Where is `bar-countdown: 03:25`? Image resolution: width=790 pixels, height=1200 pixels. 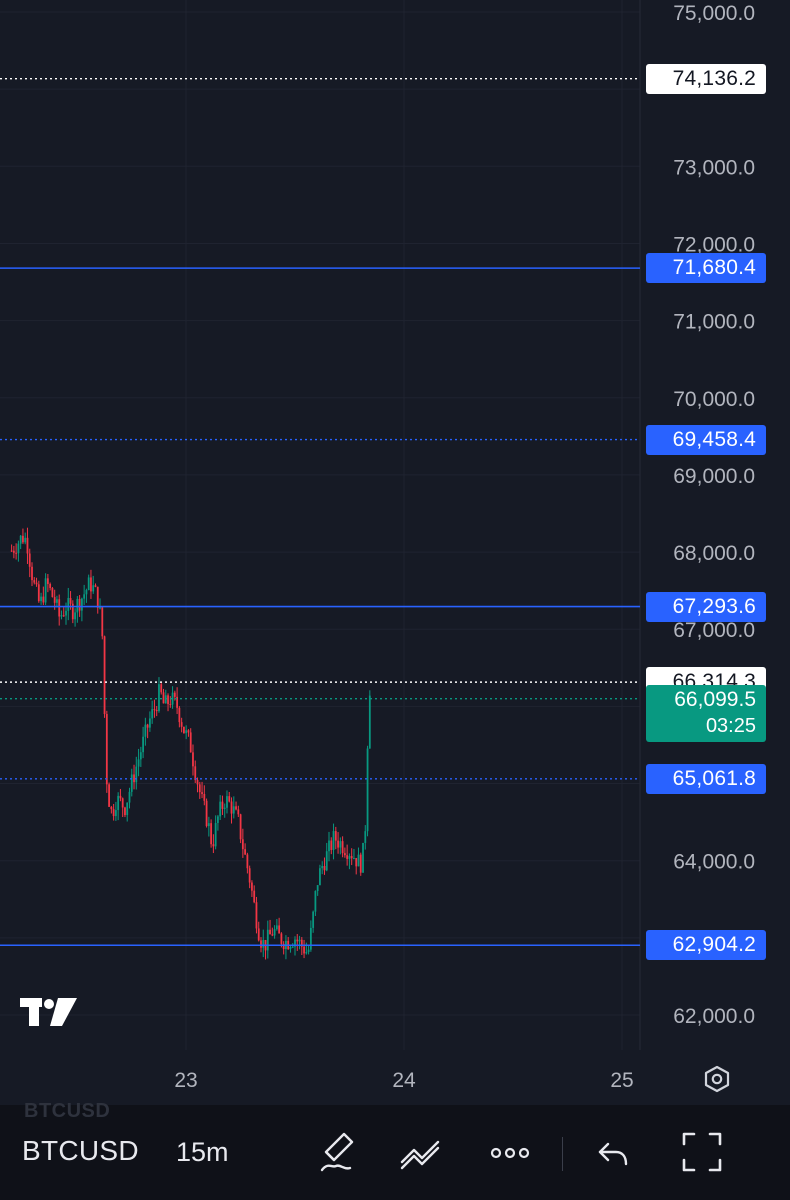 bar-countdown: 03:25 is located at coordinates (730, 725).